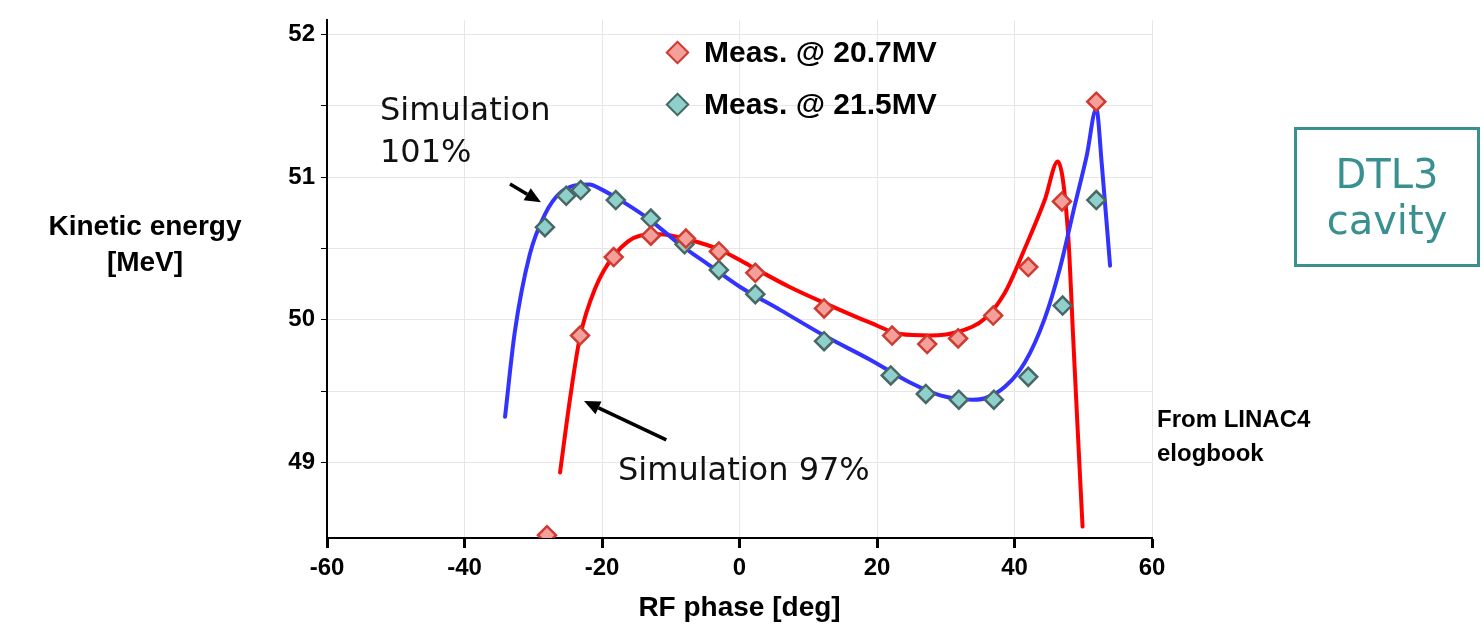 This screenshot has width=1484, height=629. What do you see at coordinates (820, 104) in the screenshot?
I see `legend-label: Meas. @ 21.5MV` at bounding box center [820, 104].